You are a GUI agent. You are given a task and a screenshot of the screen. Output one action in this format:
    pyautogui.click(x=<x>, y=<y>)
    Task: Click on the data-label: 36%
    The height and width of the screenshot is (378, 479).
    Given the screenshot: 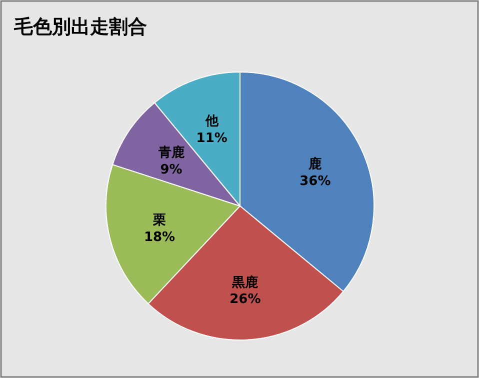 What is the action you would take?
    pyautogui.click(x=315, y=181)
    